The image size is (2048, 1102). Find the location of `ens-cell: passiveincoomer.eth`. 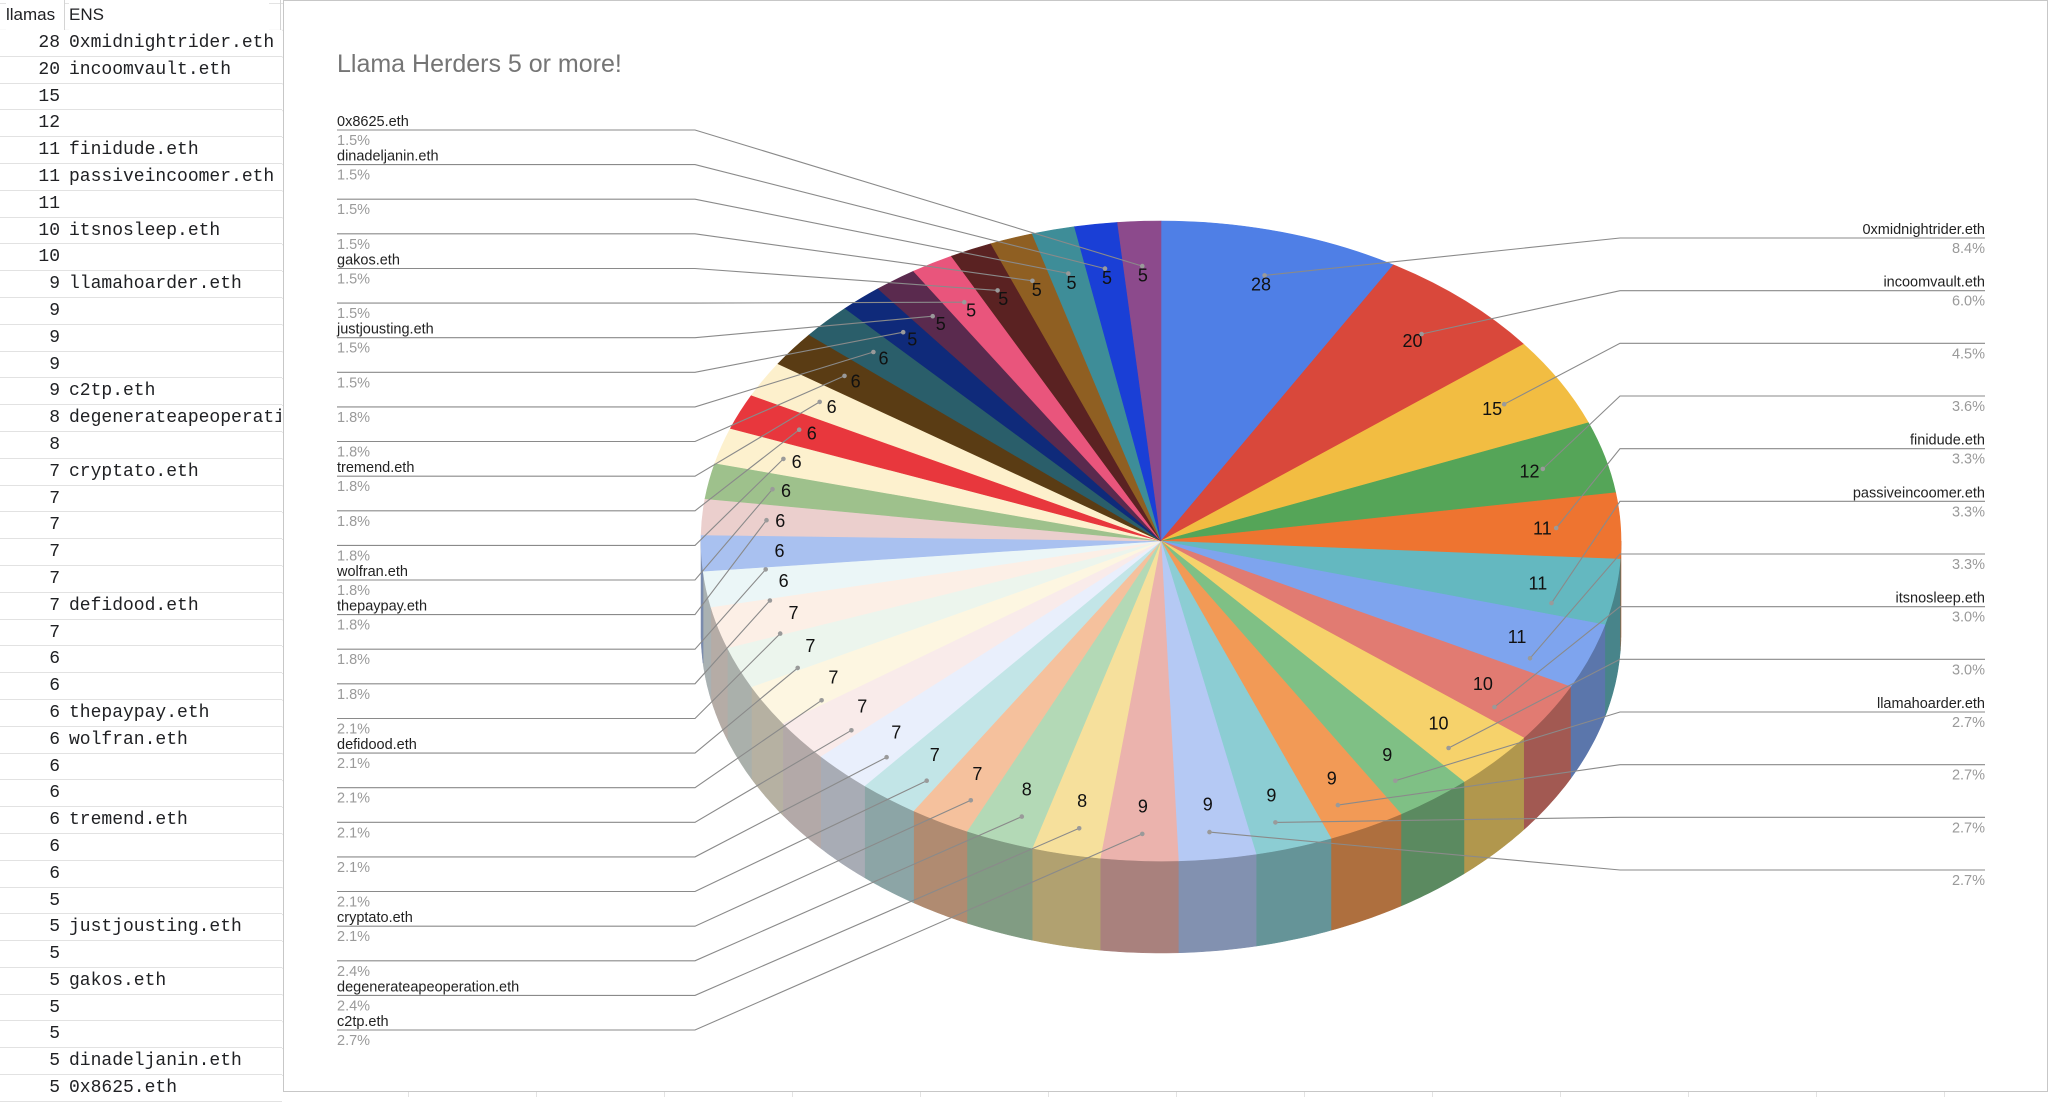

ens-cell: passiveincoomer.eth is located at coordinates (172, 176).